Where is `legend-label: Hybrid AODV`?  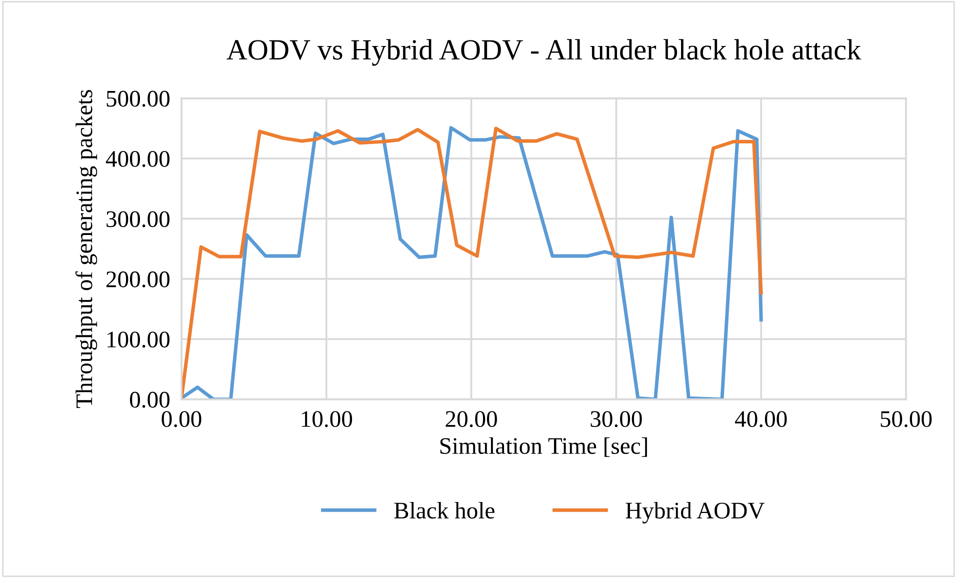
legend-label: Hybrid AODV is located at coordinates (695, 513).